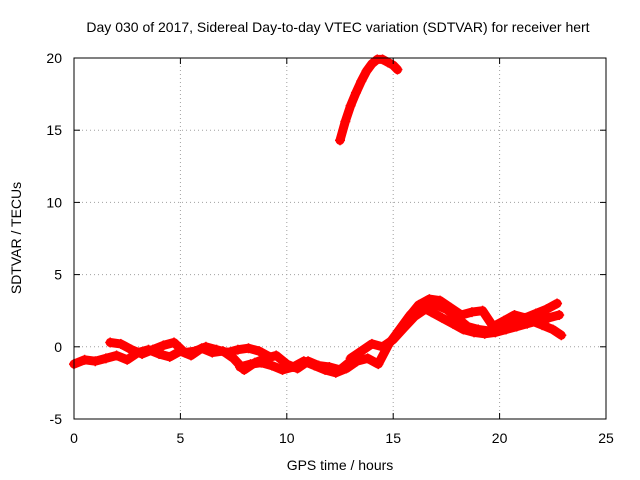 This screenshot has height=480, width=640. Describe the element at coordinates (500, 438) in the screenshot. I see `x-tick-label: 20` at that location.